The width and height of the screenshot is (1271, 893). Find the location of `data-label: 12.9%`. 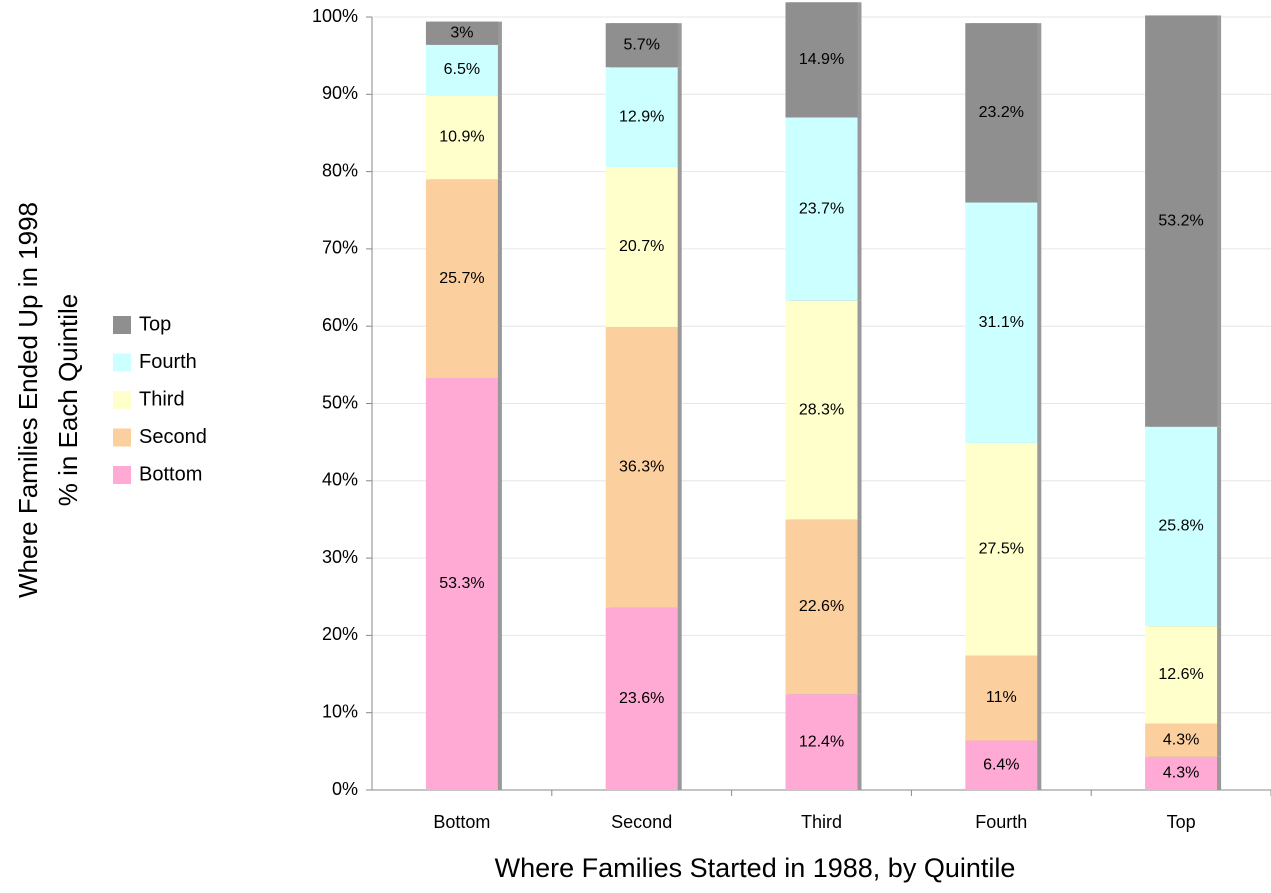

data-label: 12.9% is located at coordinates (641, 116).